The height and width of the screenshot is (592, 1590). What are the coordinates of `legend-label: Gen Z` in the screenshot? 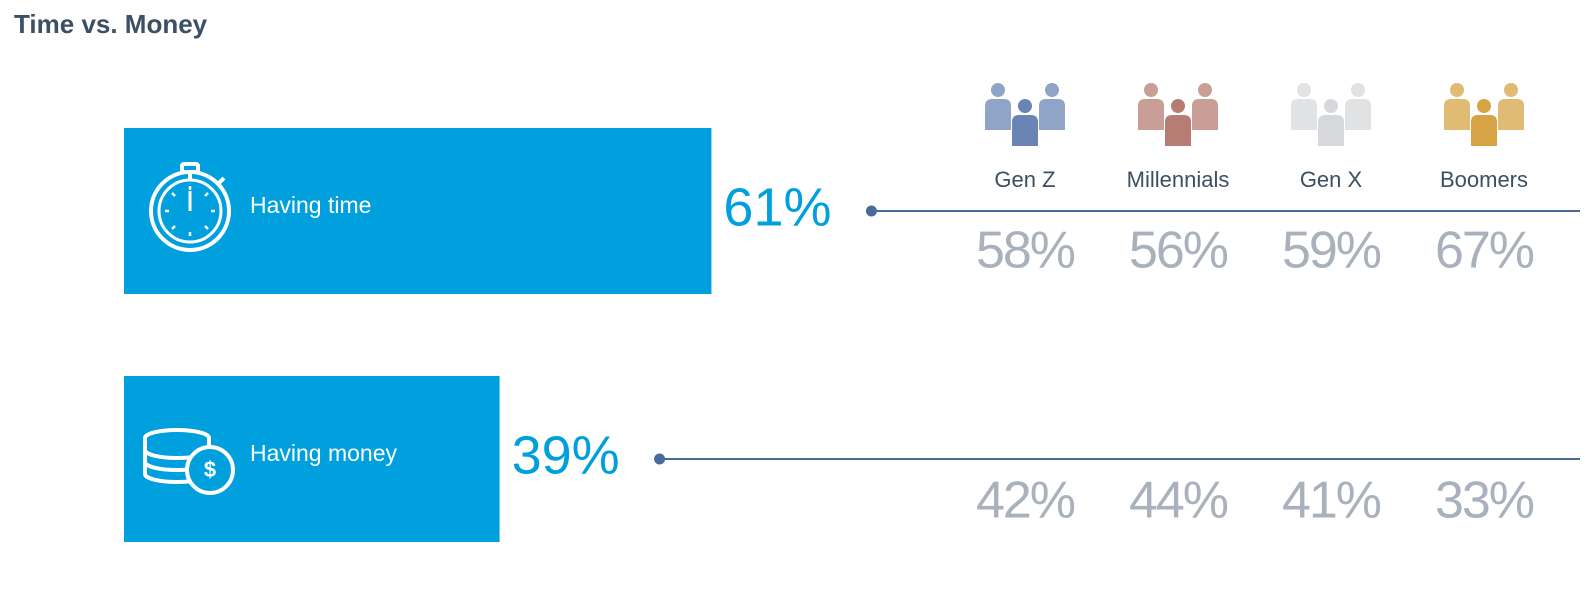 It's located at (1024, 179).